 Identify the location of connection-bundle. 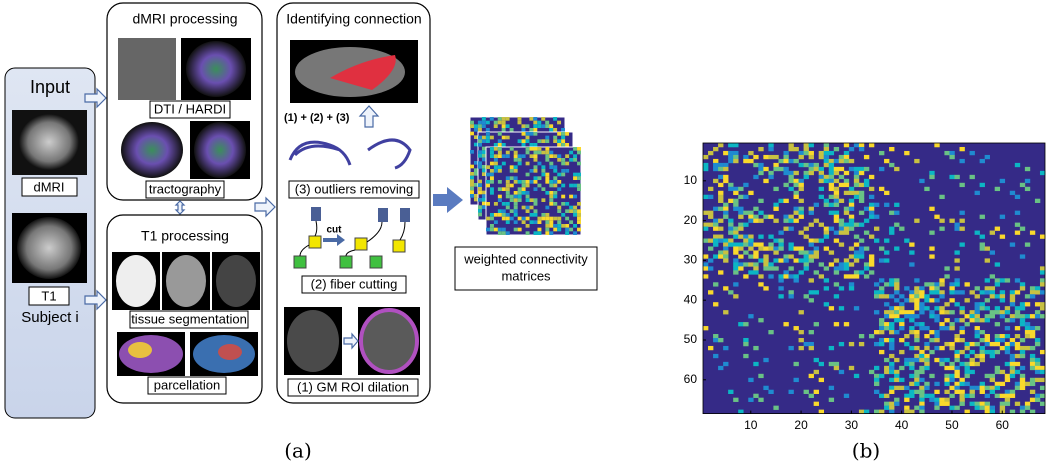
(363, 72).